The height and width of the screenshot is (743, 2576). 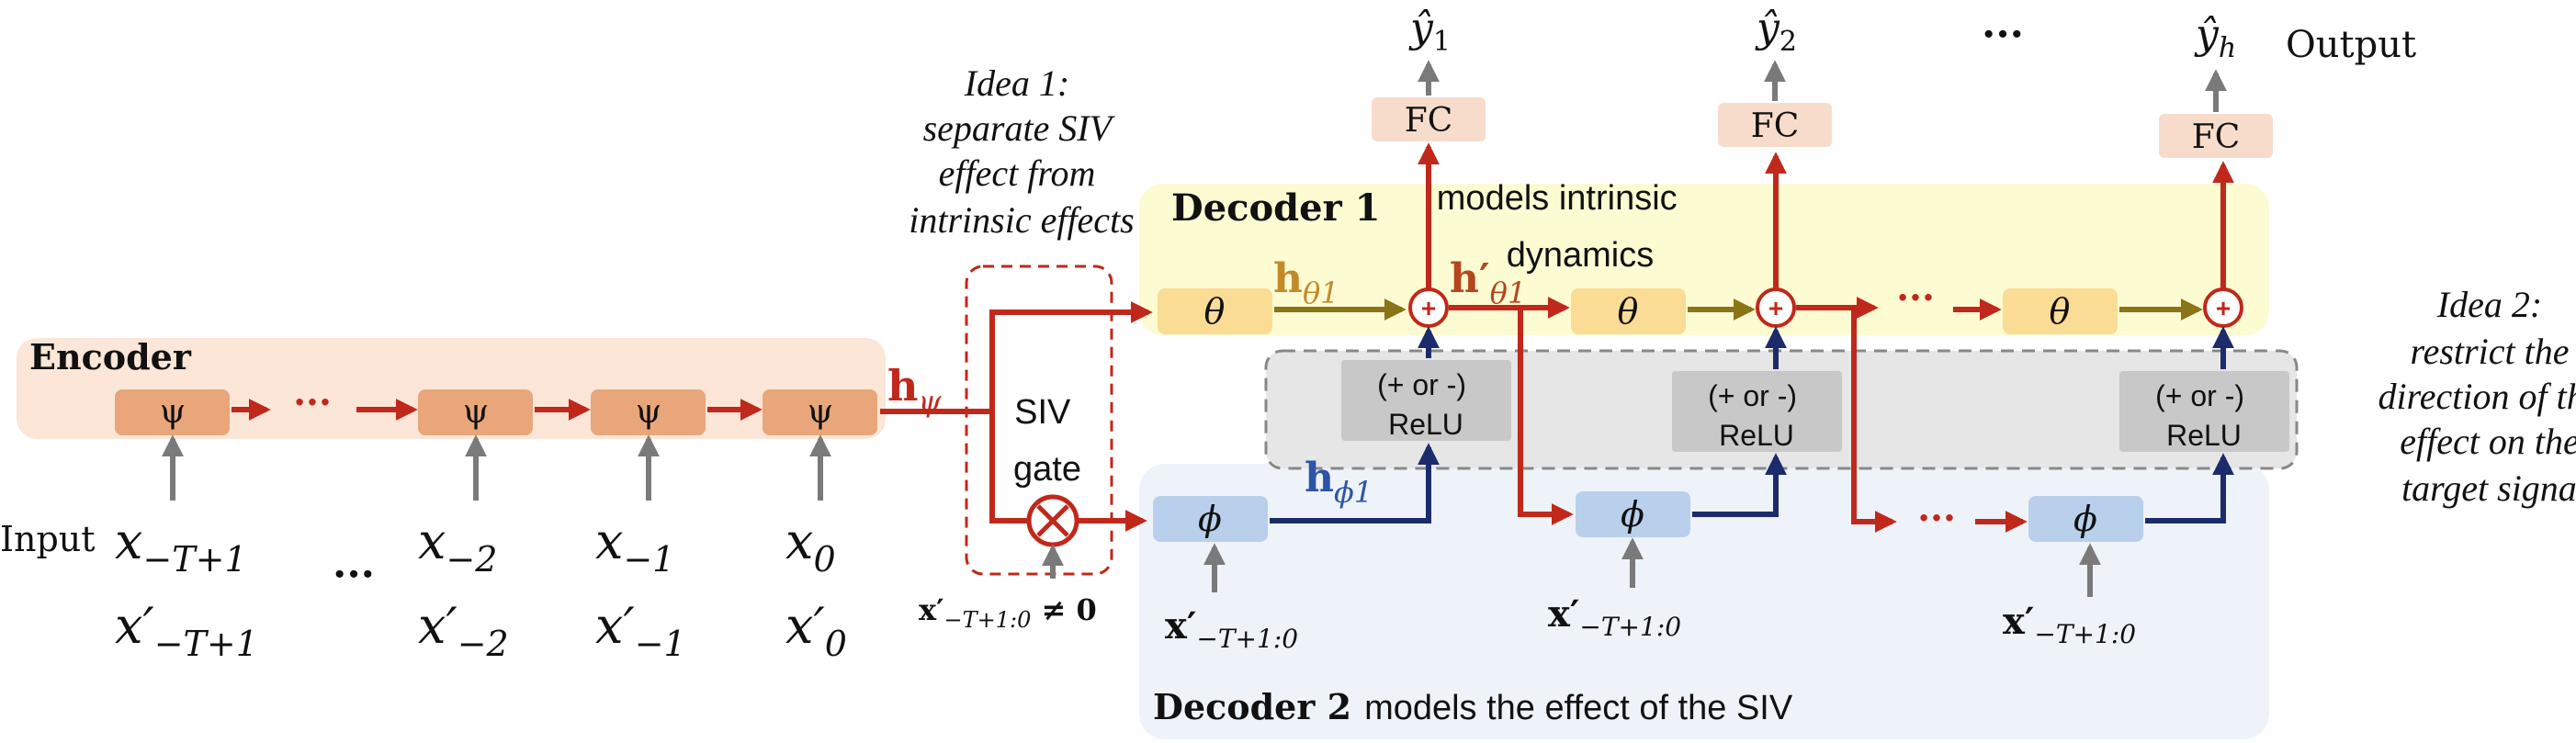 I want to click on output-y2: ŷ2, so click(x=1776, y=31).